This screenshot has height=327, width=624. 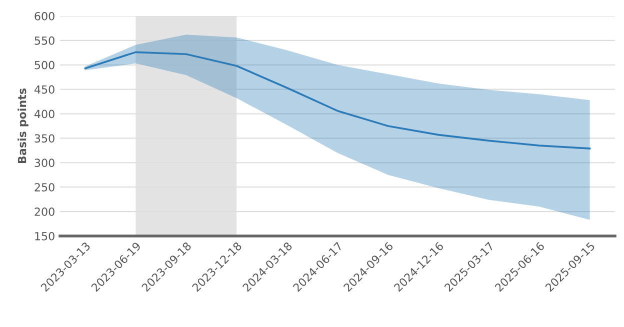 What do you see at coordinates (44, 65) in the screenshot?
I see `y-tick-label: 500` at bounding box center [44, 65].